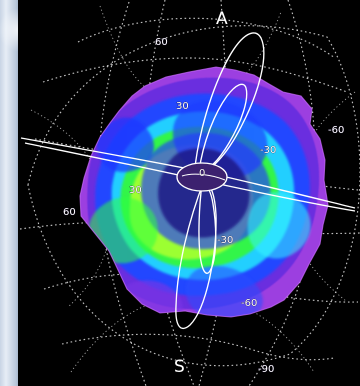 This screenshot has width=360, height=386. What do you see at coordinates (223, 127) in the screenshot?
I see `top-inner-loop-outline` at bounding box center [223, 127].